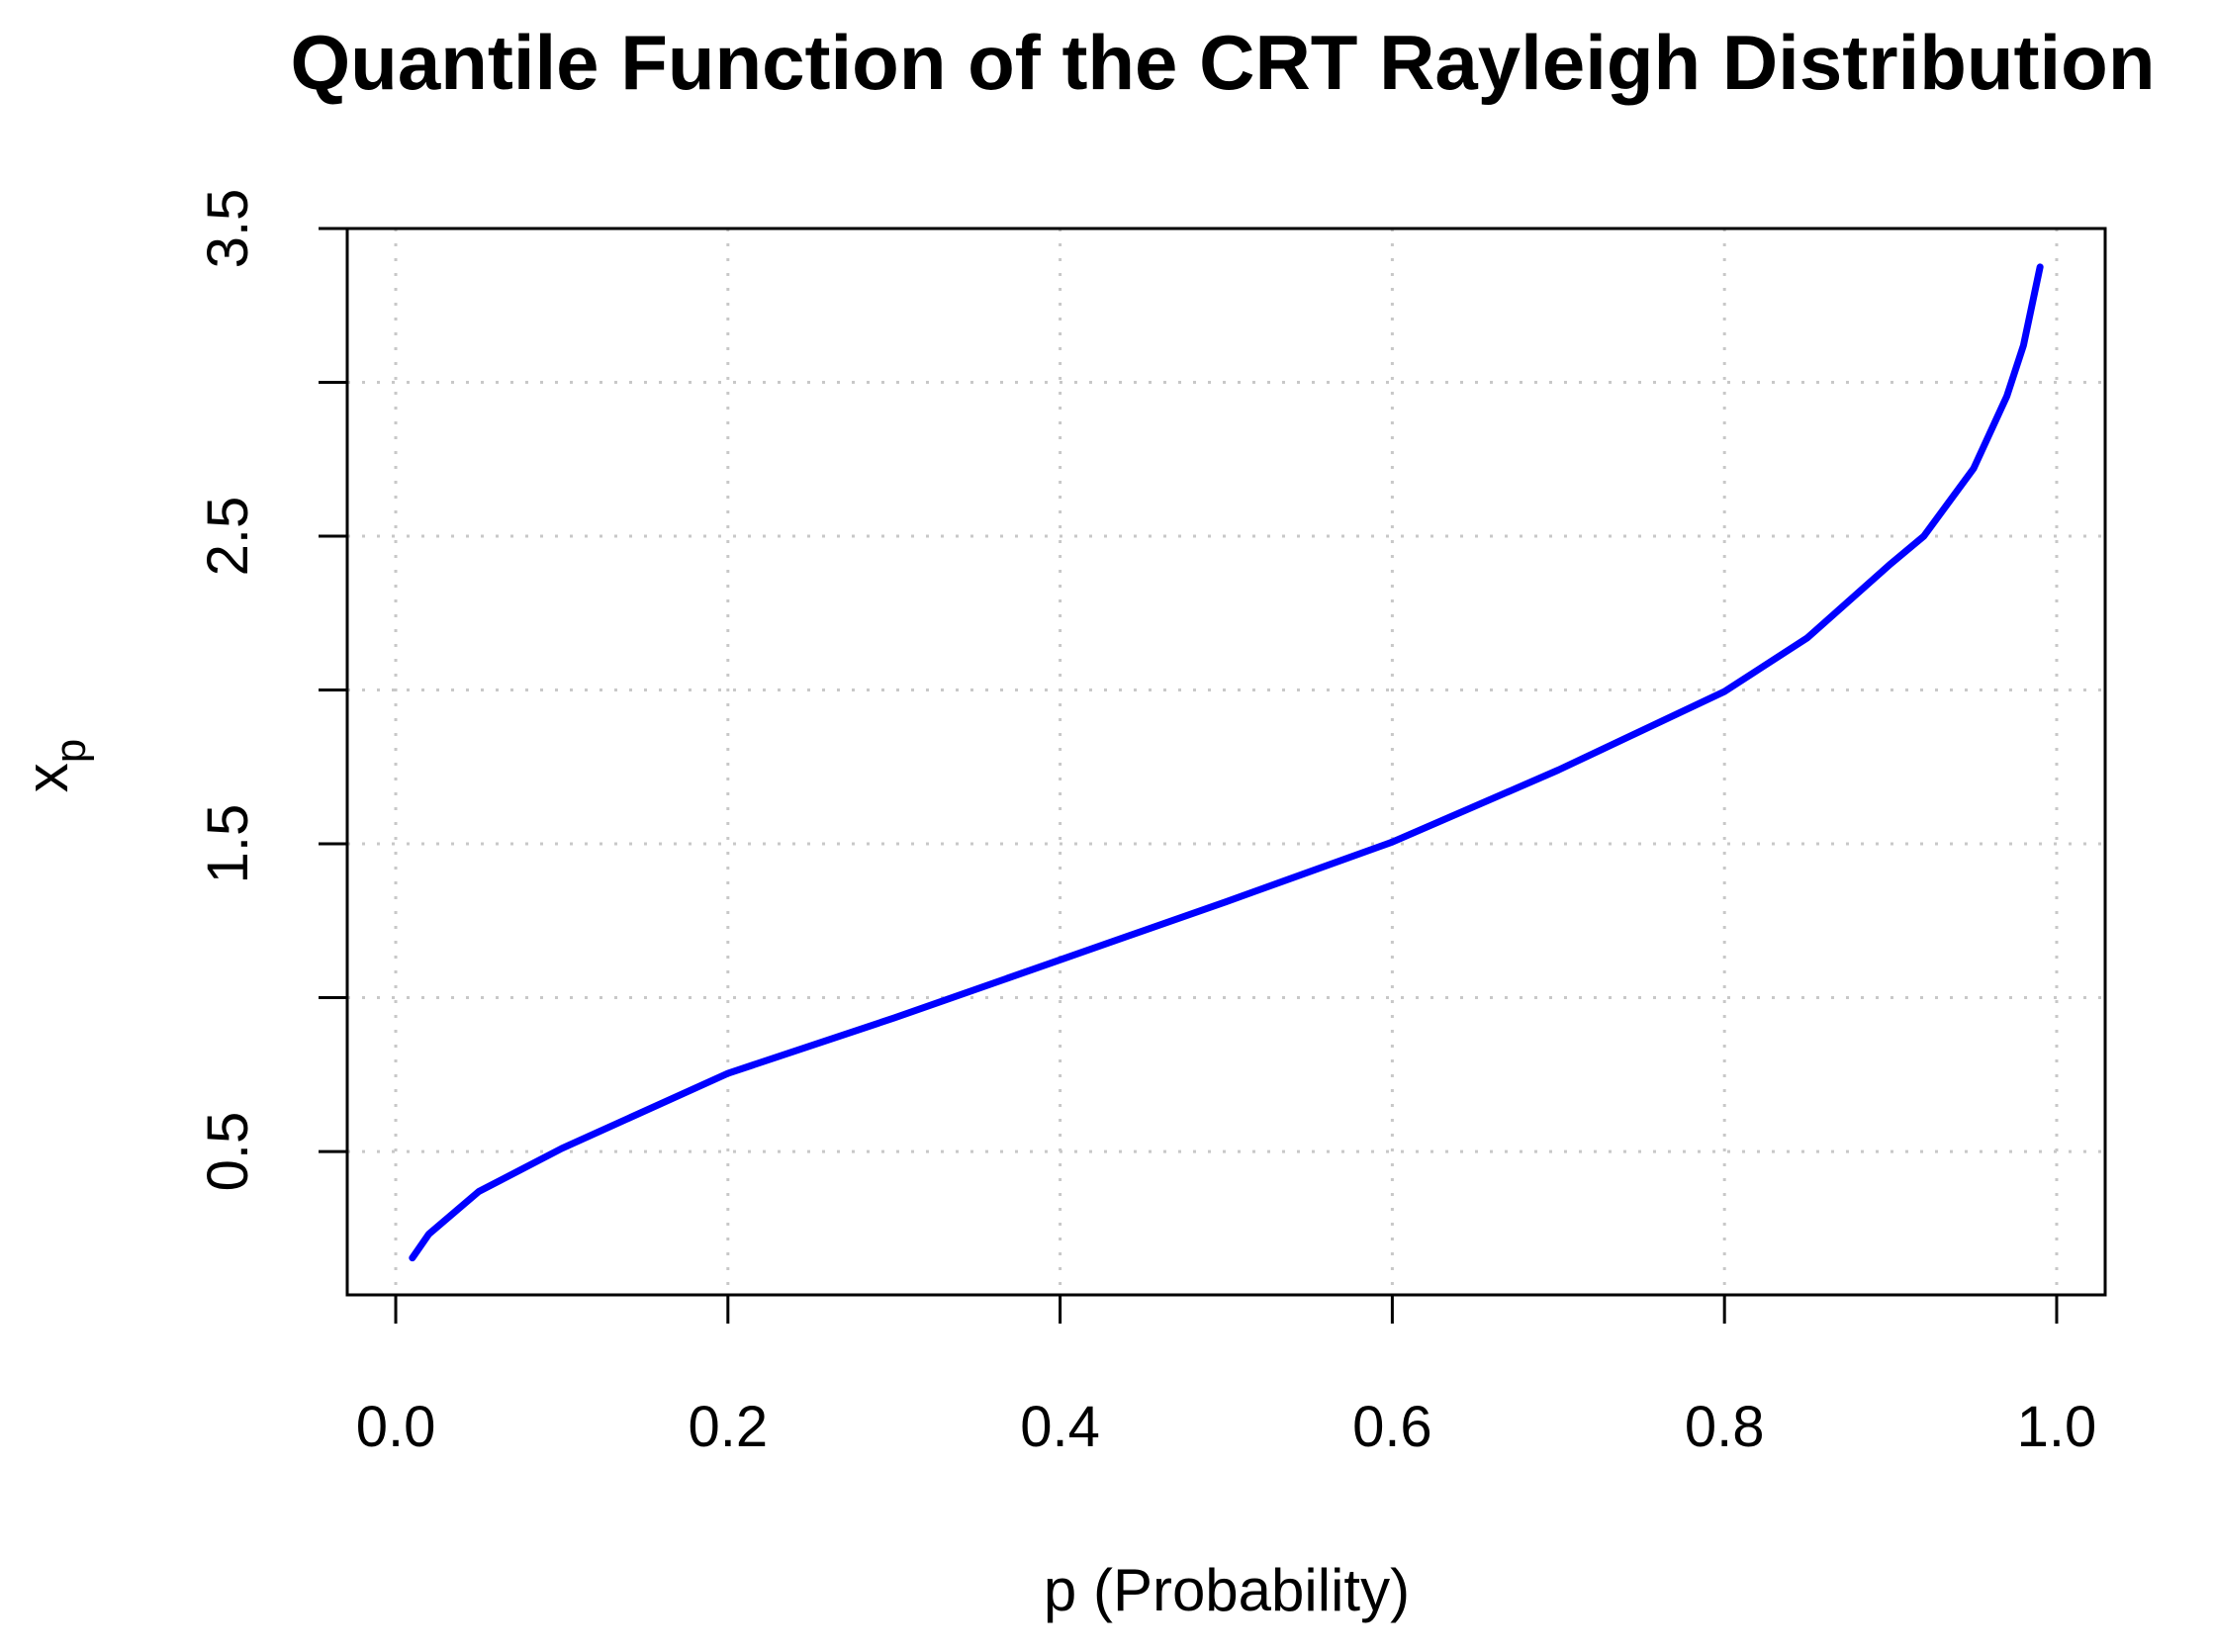 The height and width of the screenshot is (1652, 2213). What do you see at coordinates (396, 1427) in the screenshot?
I see `x-tick-label: 0.0` at bounding box center [396, 1427].